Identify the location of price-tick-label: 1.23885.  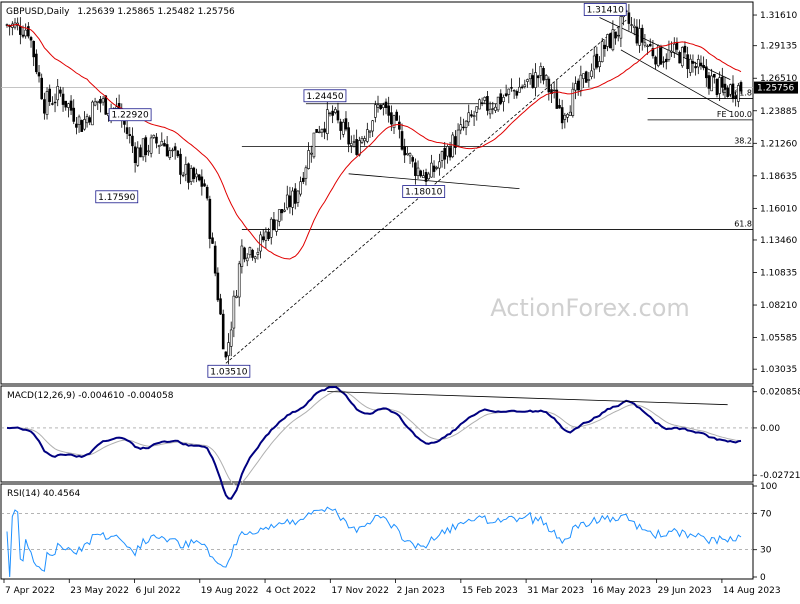
(778, 112).